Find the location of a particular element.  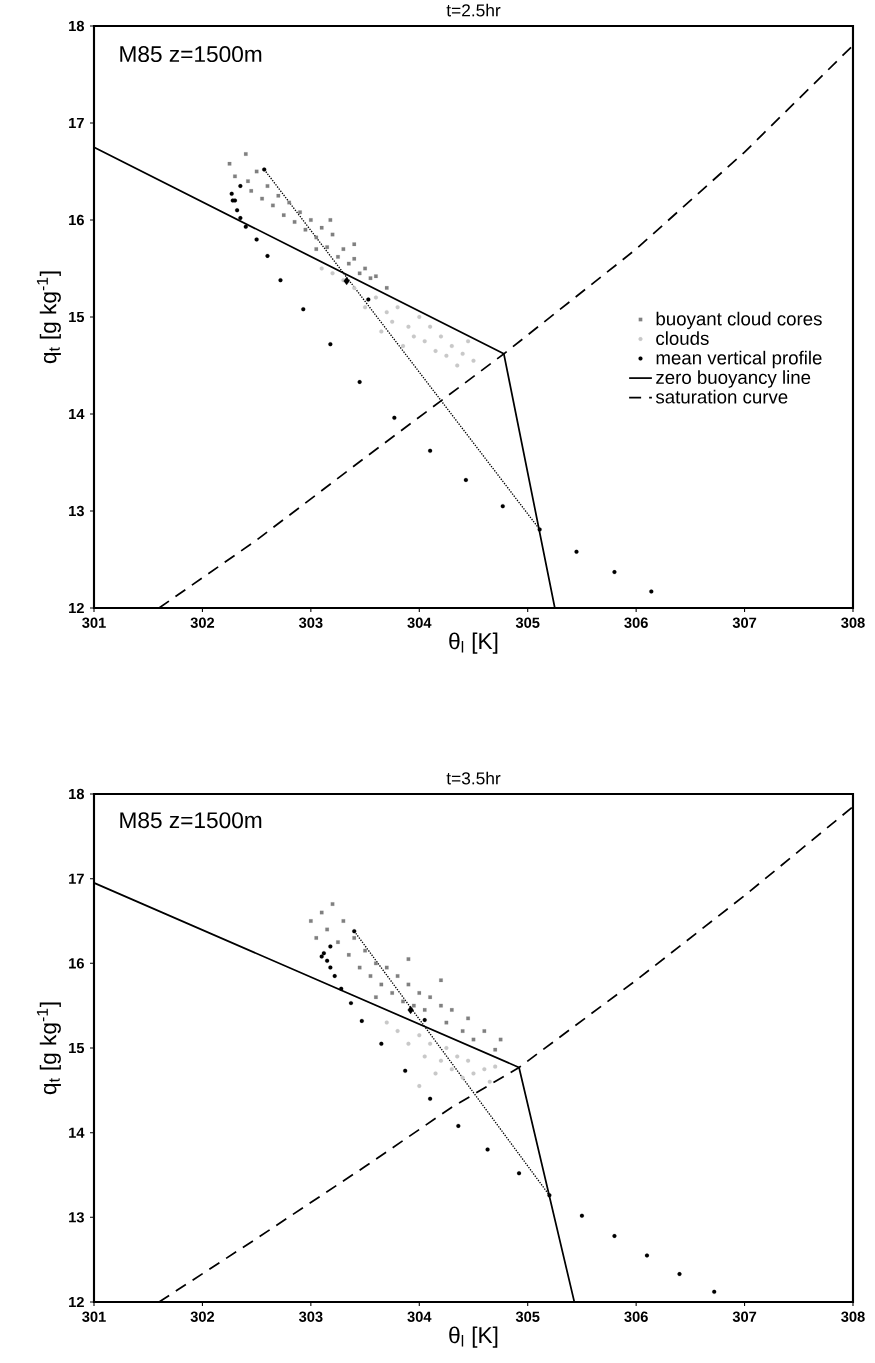

legend-label: clouds is located at coordinates (682, 338).